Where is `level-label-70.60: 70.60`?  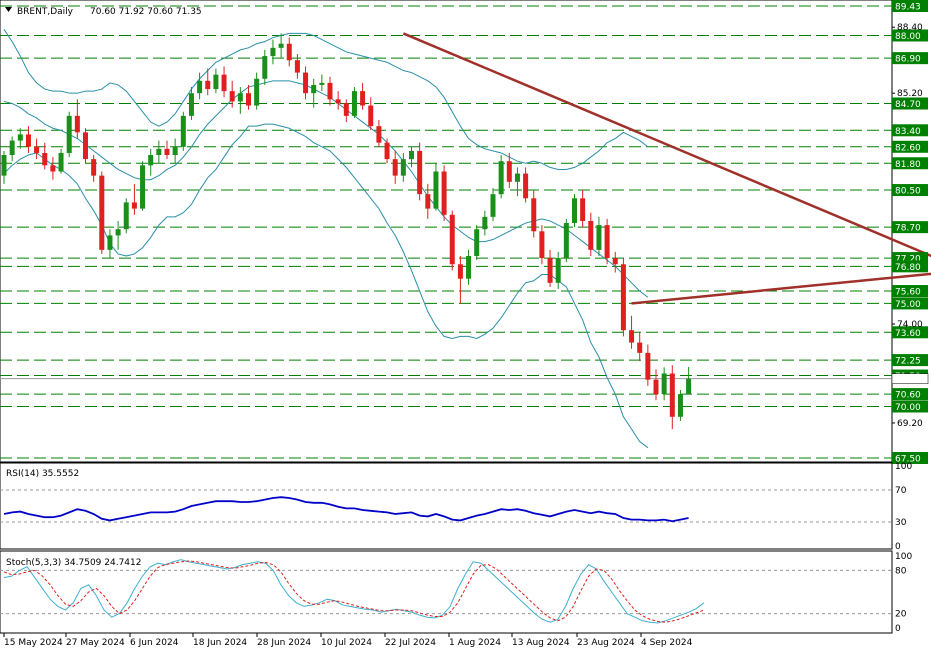 level-label-70.60: 70.60 is located at coordinates (908, 396).